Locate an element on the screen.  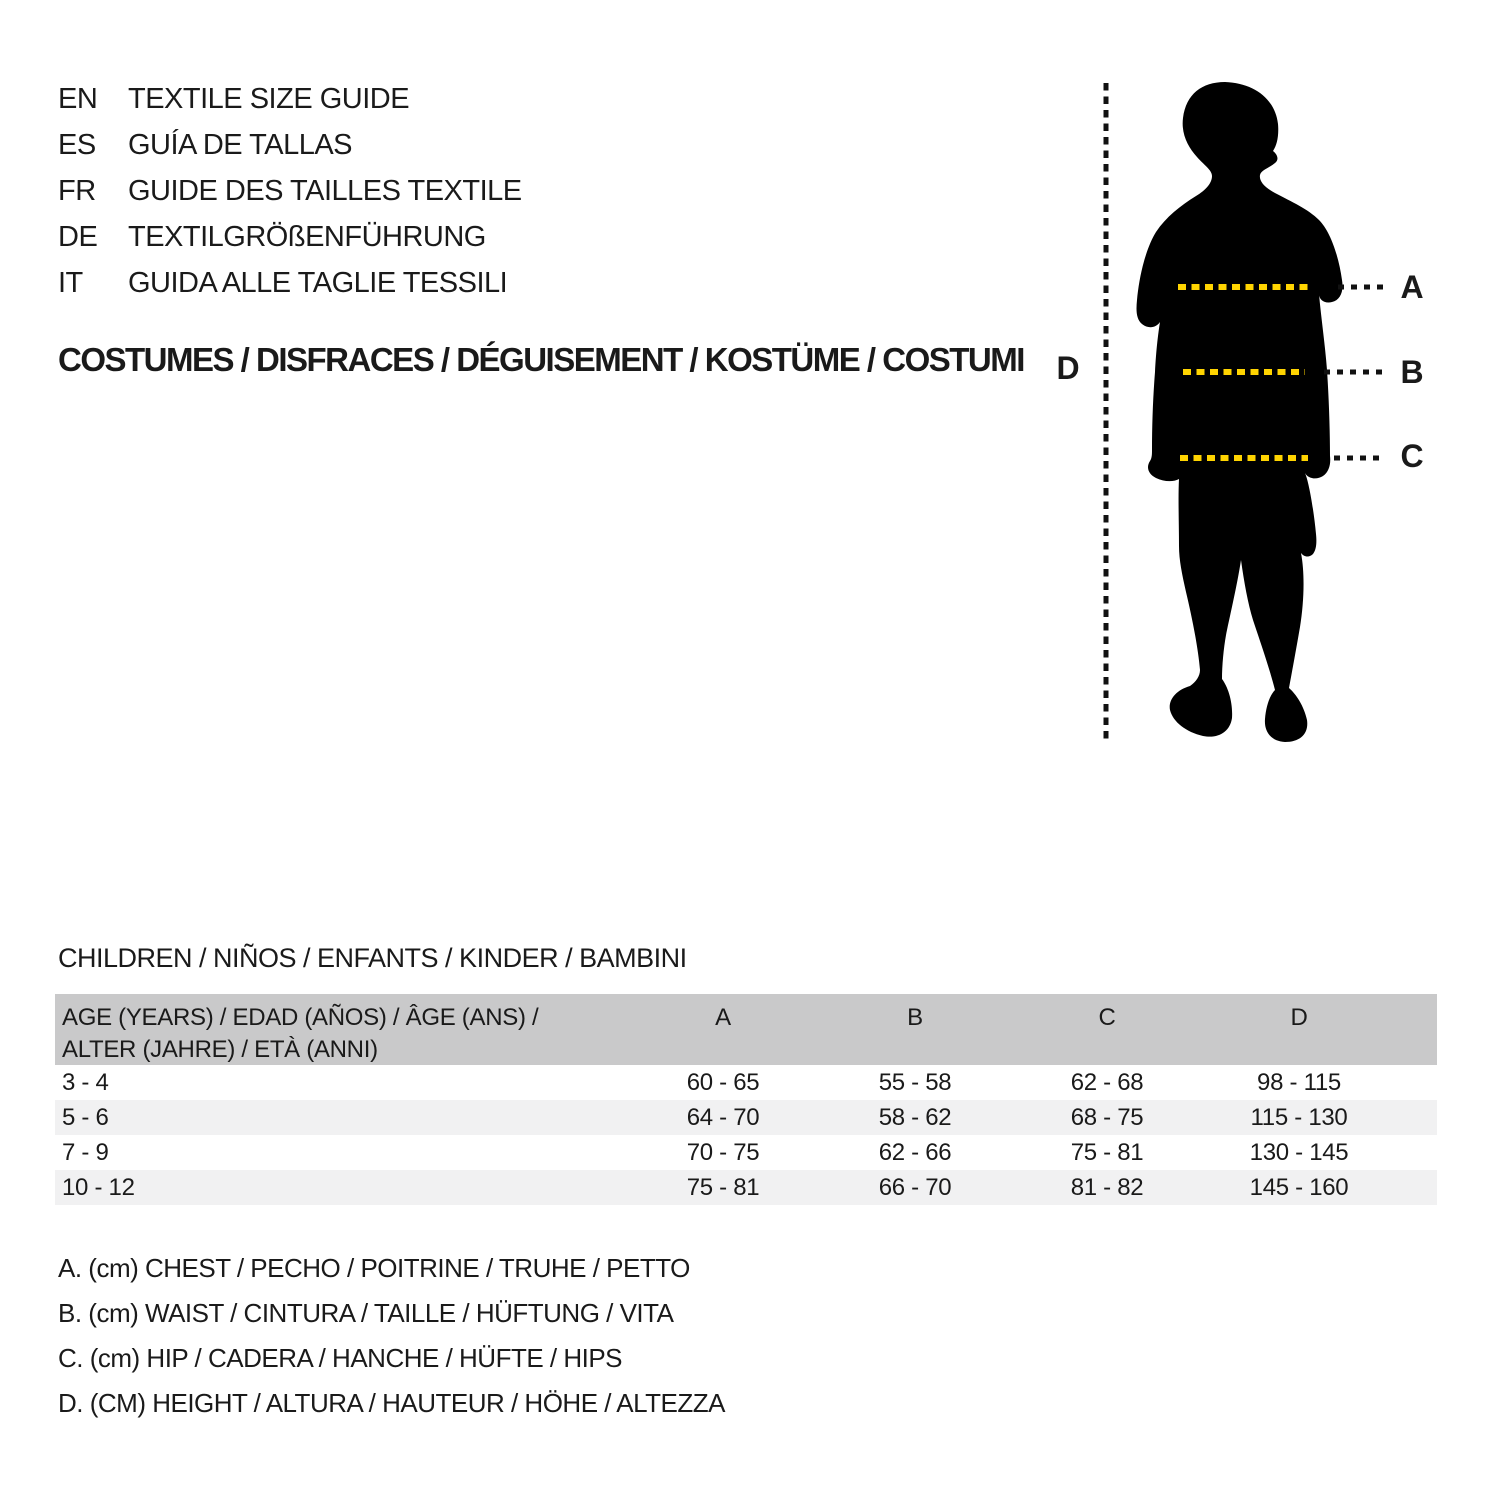
language-row-it: IT GUIDA ALLE TAGLIE TESSILI is located at coordinates (290, 283).